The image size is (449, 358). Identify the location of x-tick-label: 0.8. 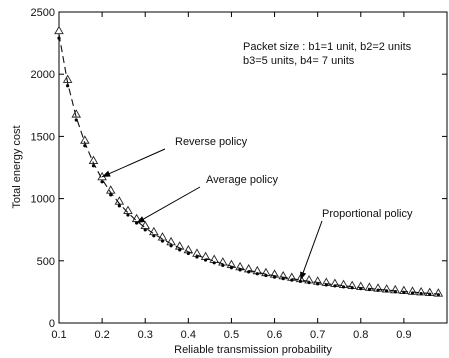
(360, 335).